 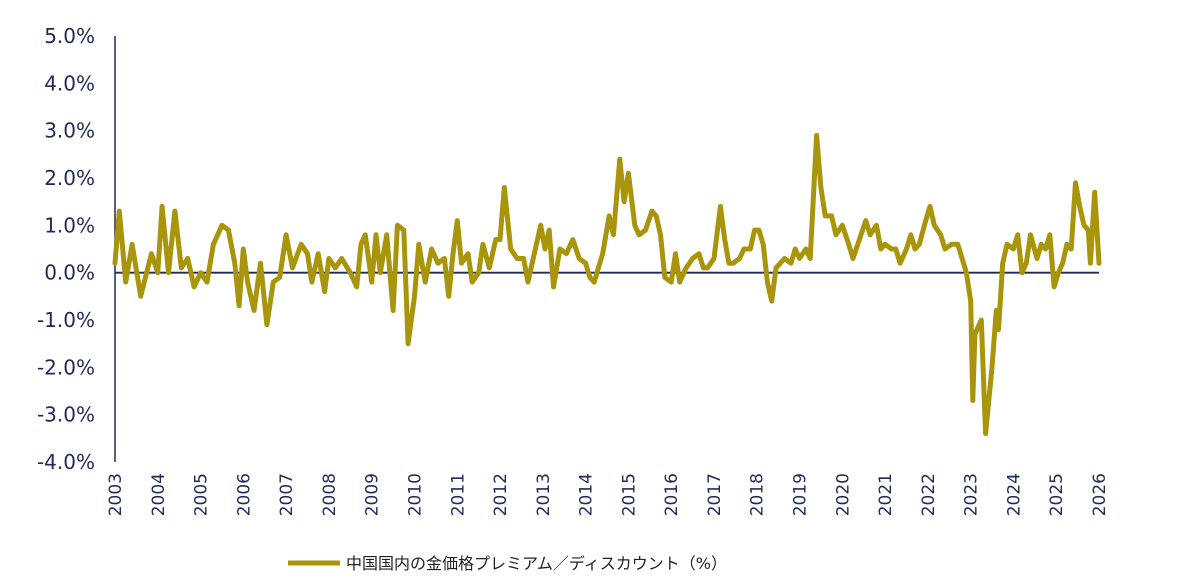 What do you see at coordinates (69, 178) in the screenshot?
I see `y-tick-label: 2.0%` at bounding box center [69, 178].